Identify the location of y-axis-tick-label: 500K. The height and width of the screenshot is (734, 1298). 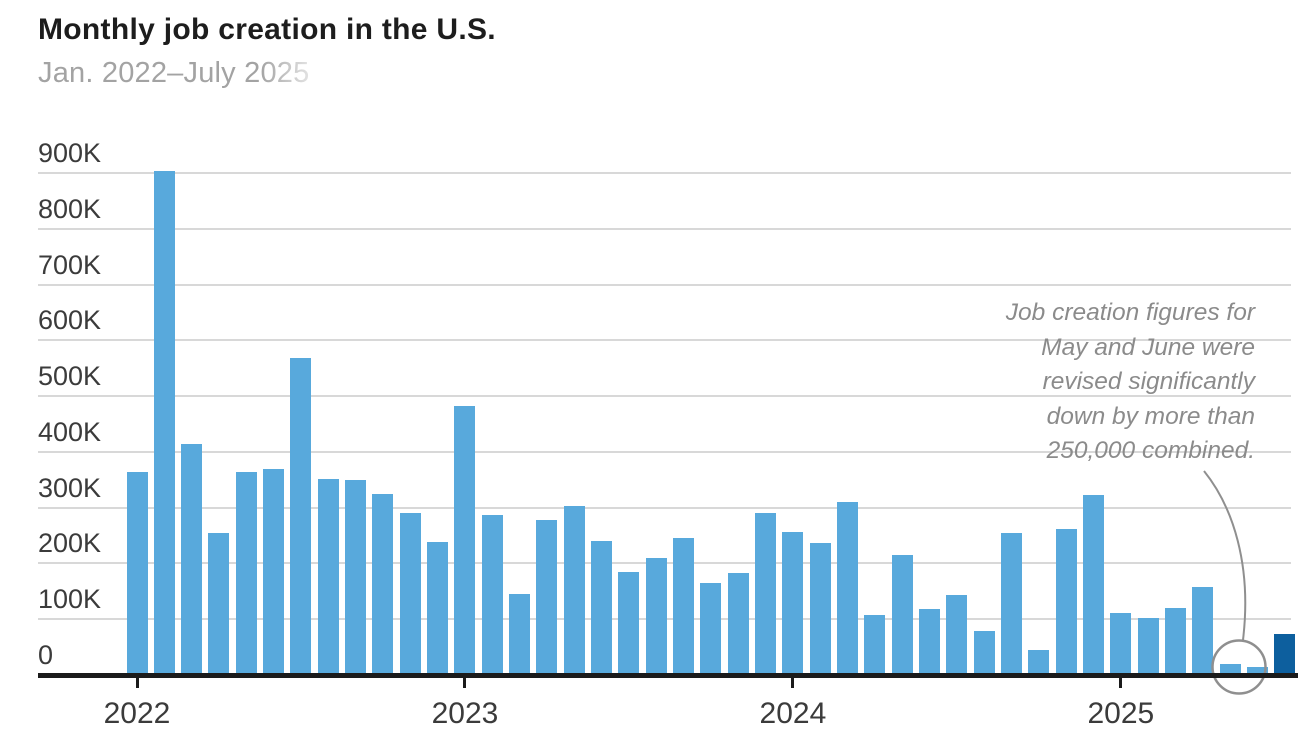
(70, 376).